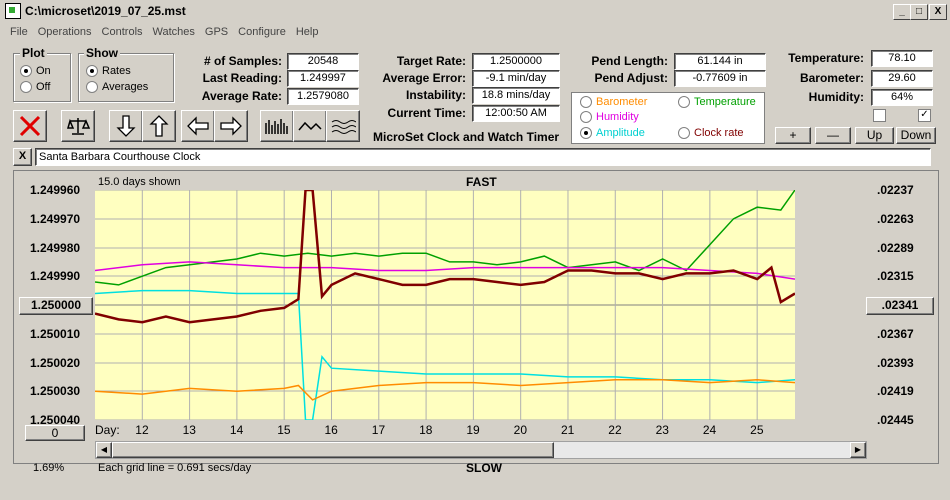 The width and height of the screenshot is (950, 500). Describe the element at coordinates (631, 78) in the screenshot. I see `pend-adjust-label: Pend Adjust:` at that location.